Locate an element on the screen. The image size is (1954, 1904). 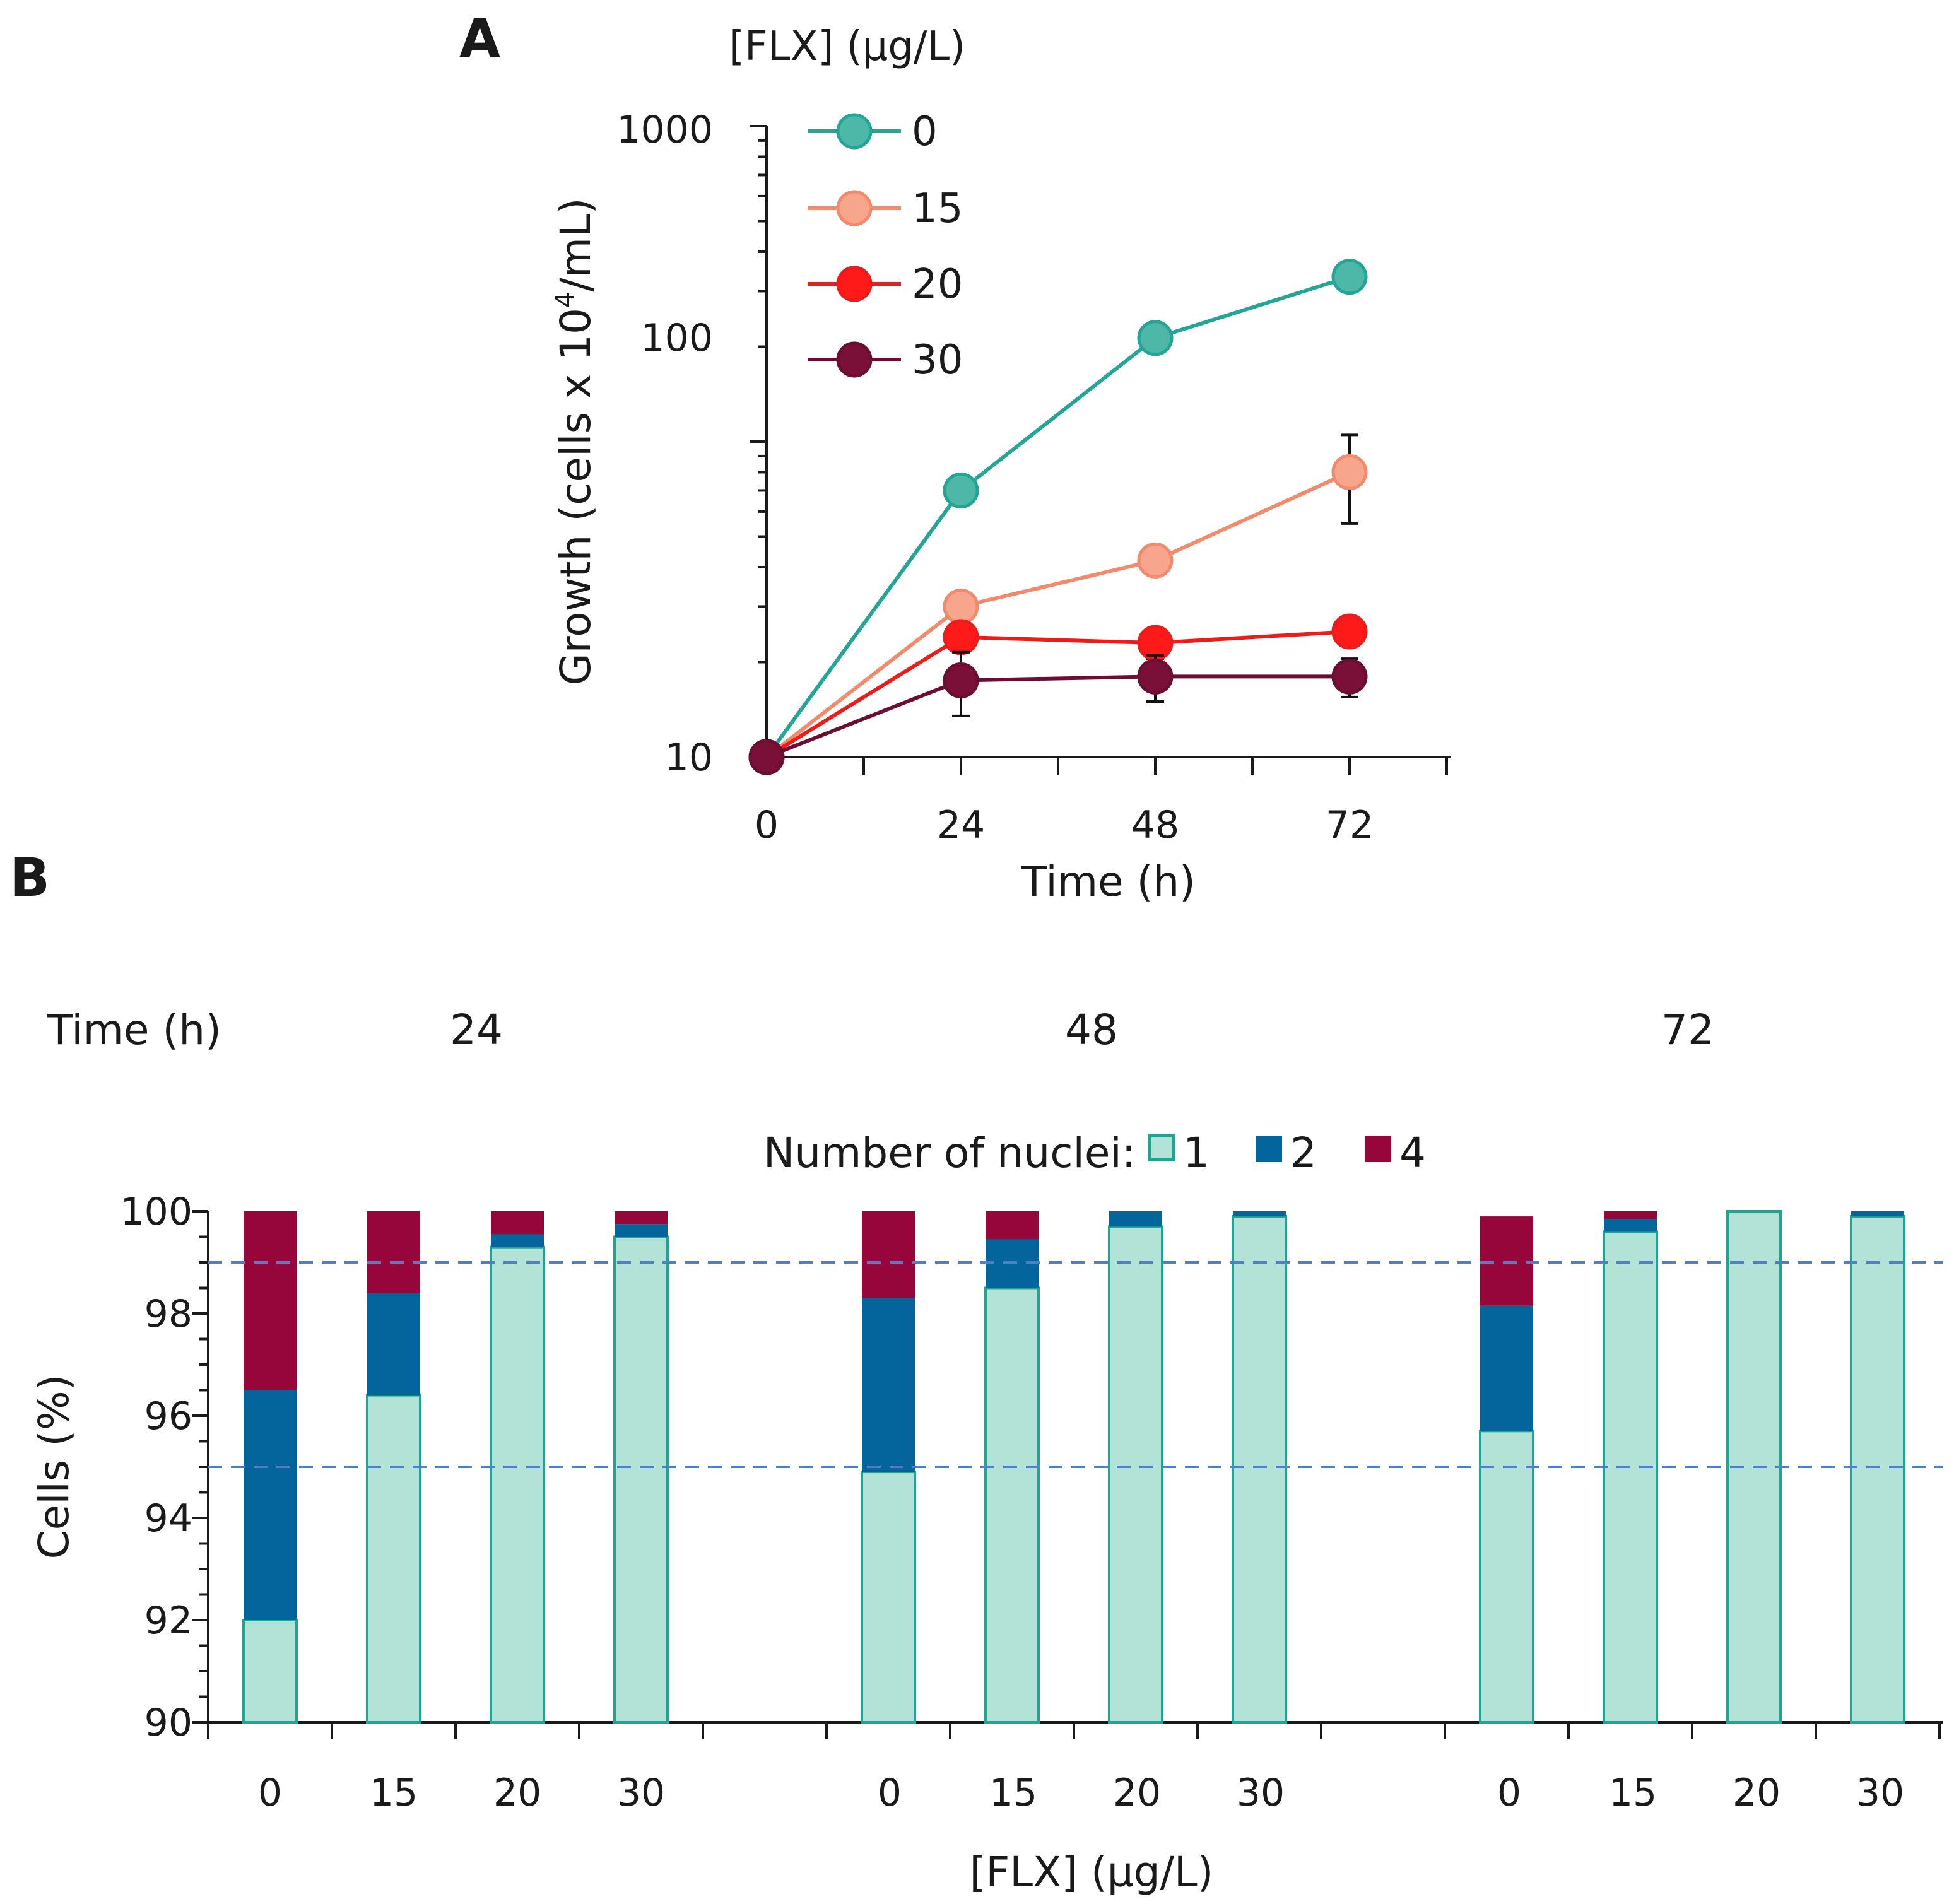
b-y-tick-label: 90 is located at coordinates (168, 1723).